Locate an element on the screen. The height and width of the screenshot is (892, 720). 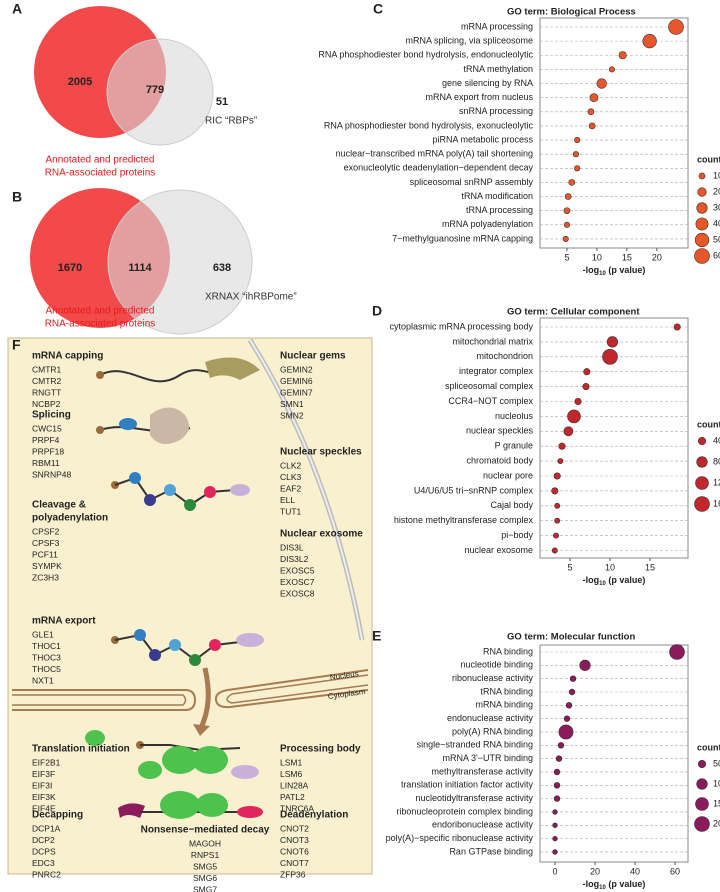
protein-name: GEMIN7 is located at coordinates (296, 392).